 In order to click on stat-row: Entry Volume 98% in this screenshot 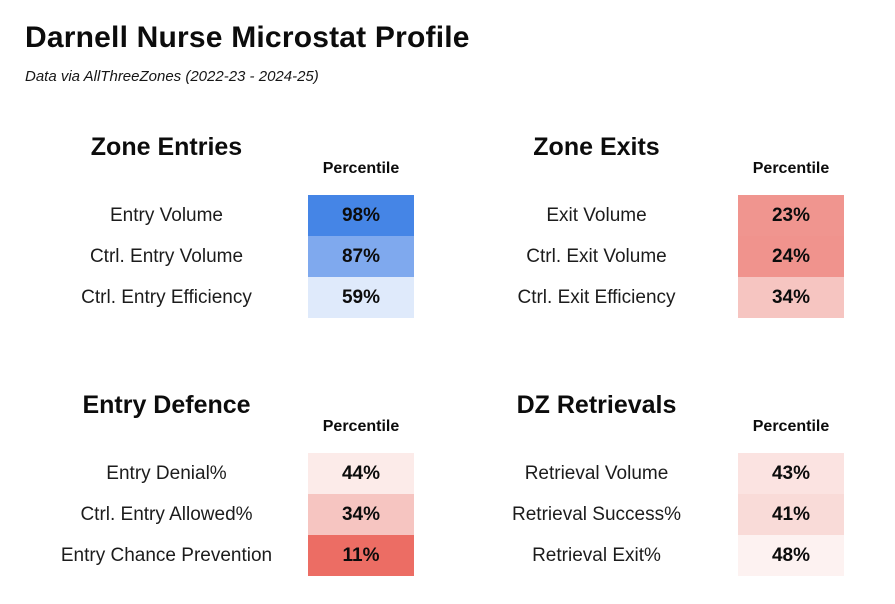, I will do `click(219, 215)`.